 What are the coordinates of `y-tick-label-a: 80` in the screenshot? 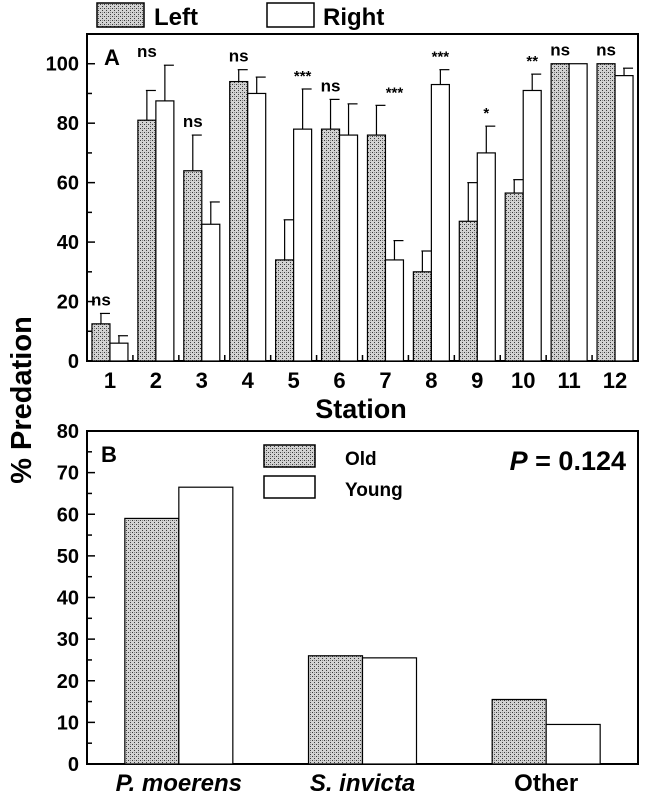 It's located at (68, 124).